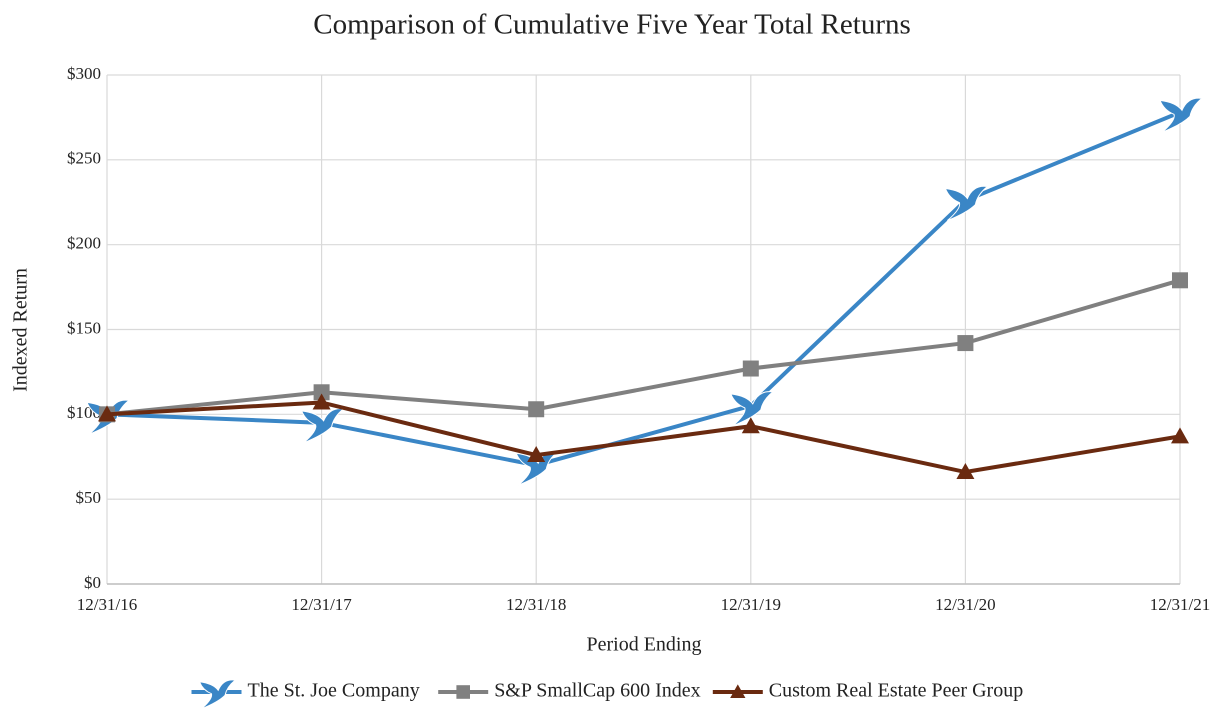  Describe the element at coordinates (965, 604) in the screenshot. I see `x-tick-label: 12/31/20` at that location.